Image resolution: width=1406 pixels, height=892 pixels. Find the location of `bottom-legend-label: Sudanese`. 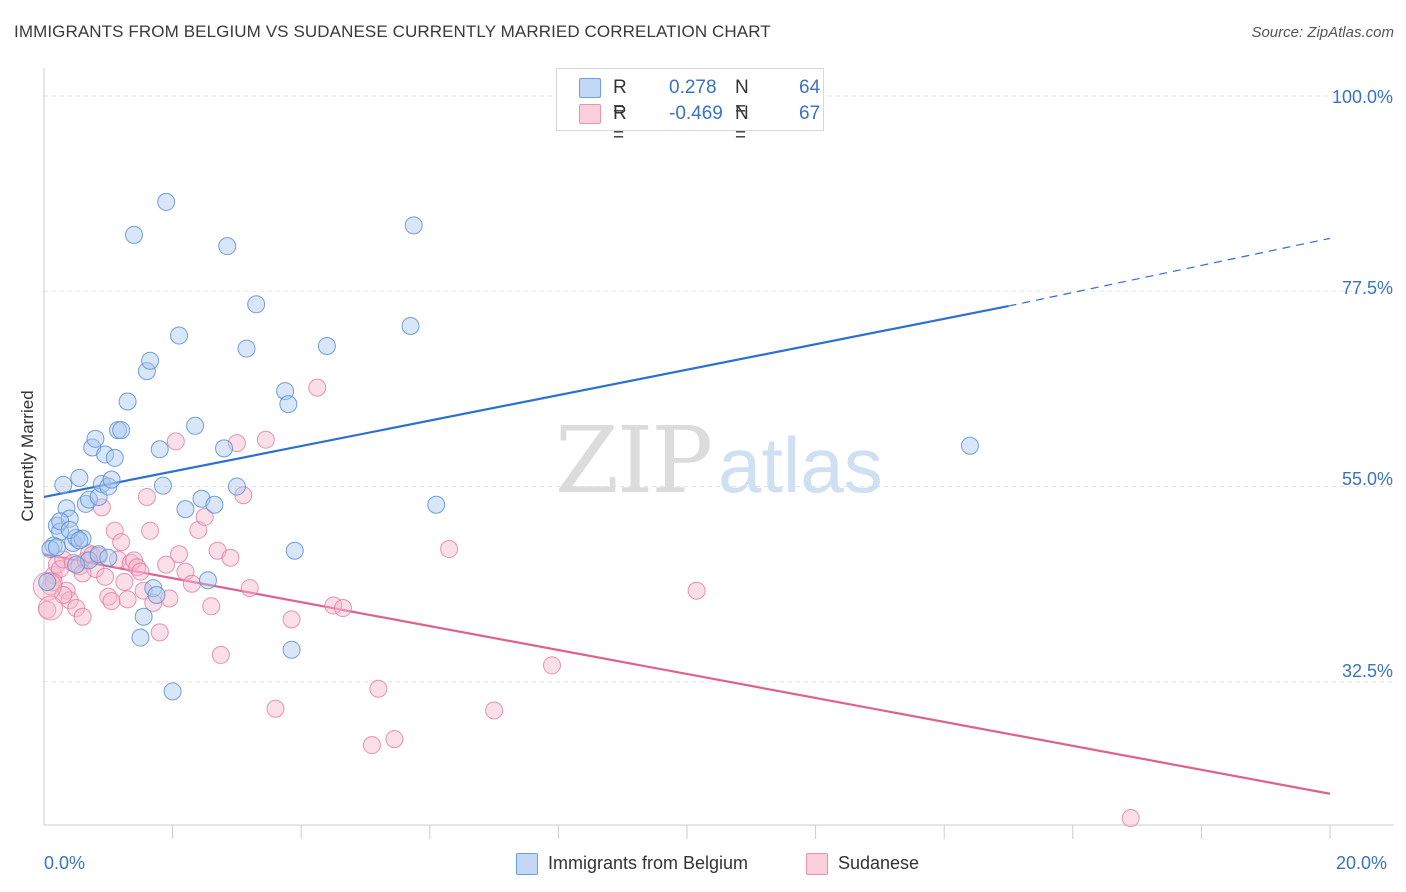

bottom-legend-label: Sudanese is located at coordinates (879, 863).